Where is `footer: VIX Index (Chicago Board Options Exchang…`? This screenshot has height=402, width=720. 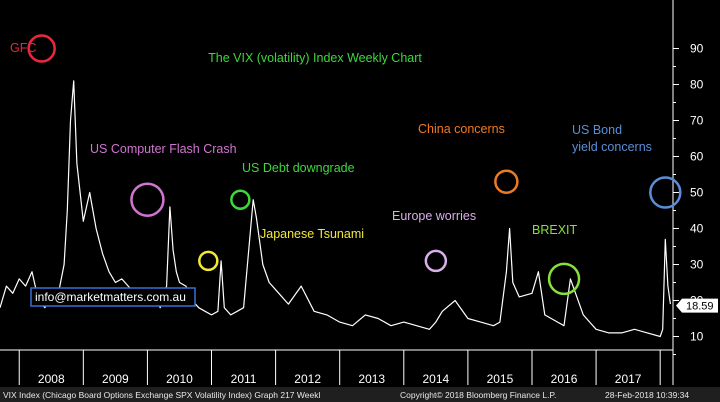
footer: VIX Index (Chicago Board Options Exchang… is located at coordinates (360, 394).